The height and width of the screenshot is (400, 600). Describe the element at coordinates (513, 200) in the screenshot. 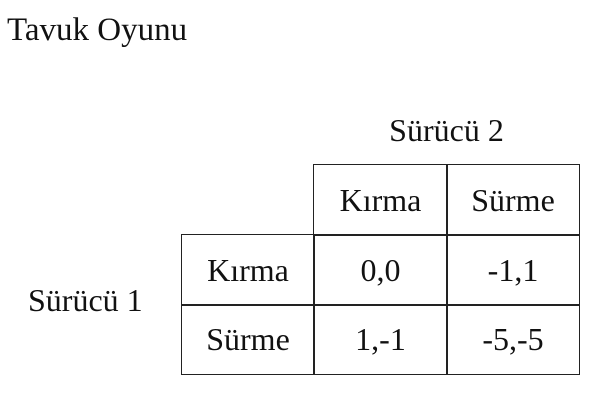

I see `column-header-surme: Sürme` at that location.